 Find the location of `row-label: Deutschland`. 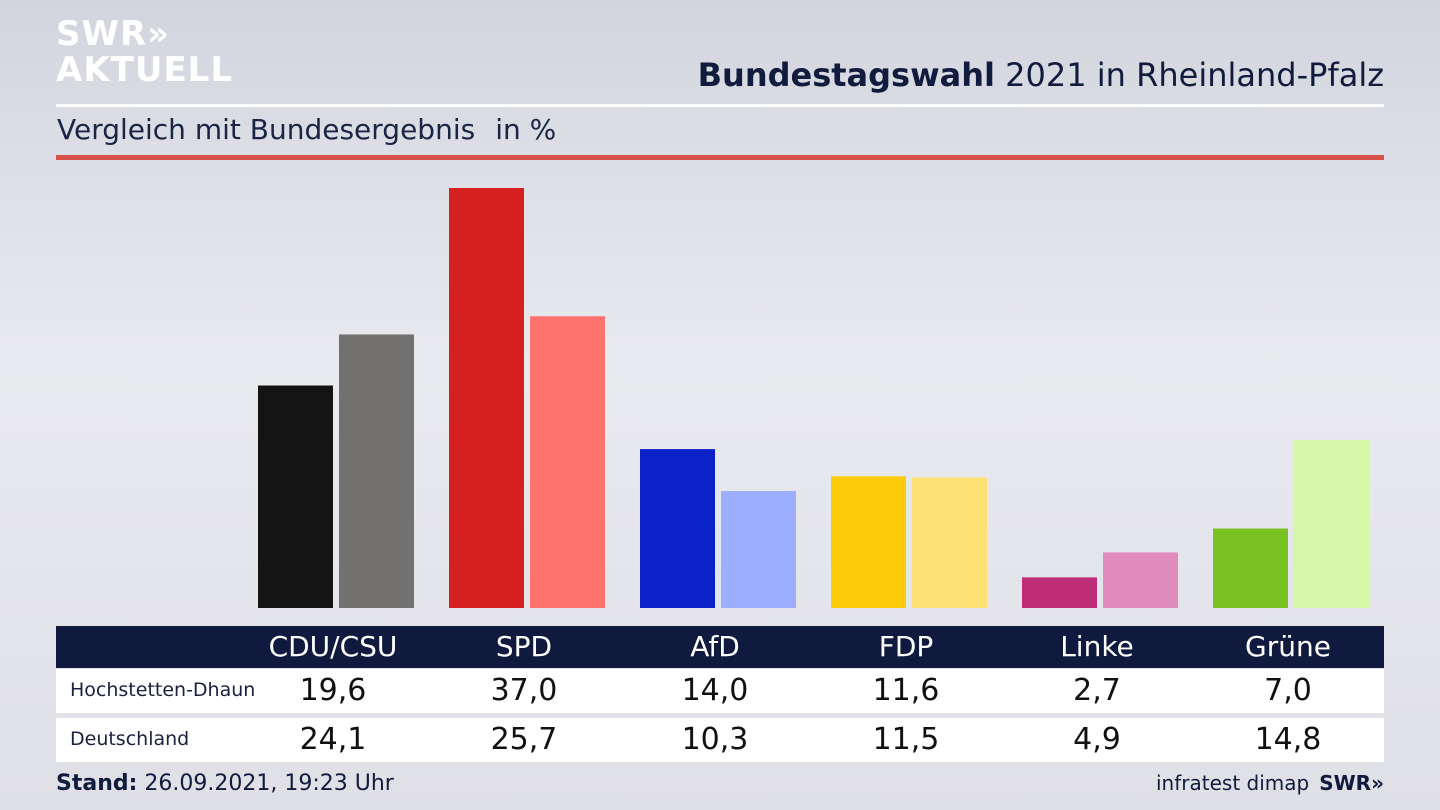

row-label: Deutschland is located at coordinates (130, 739).